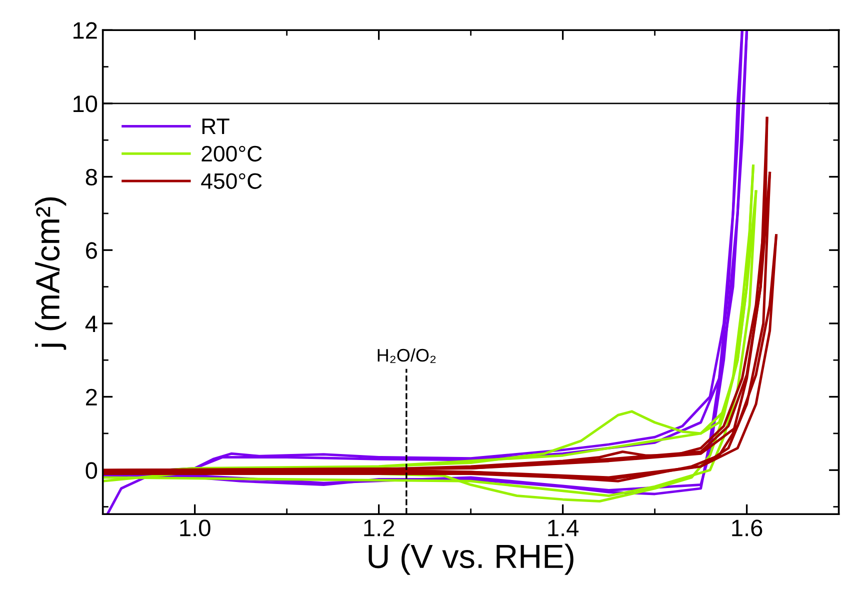  What do you see at coordinates (563, 528) in the screenshot?
I see `x-tick-label: 1.4` at bounding box center [563, 528].